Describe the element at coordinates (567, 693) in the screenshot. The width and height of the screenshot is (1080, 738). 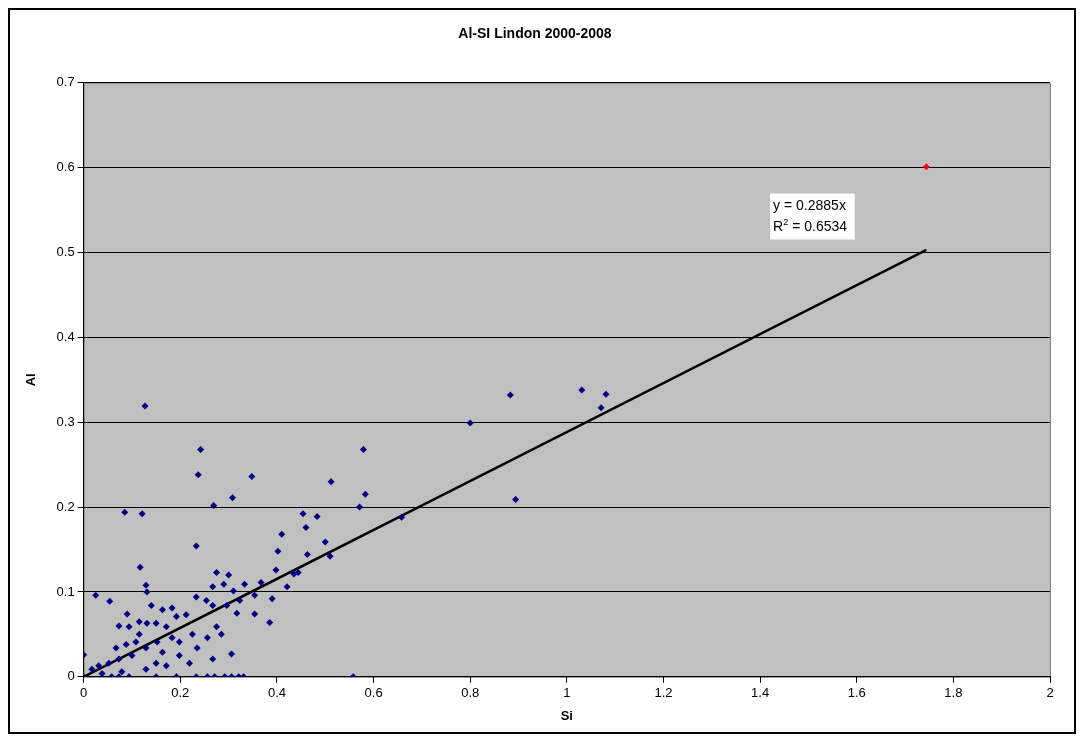
I see `x-tick-label: 1` at that location.